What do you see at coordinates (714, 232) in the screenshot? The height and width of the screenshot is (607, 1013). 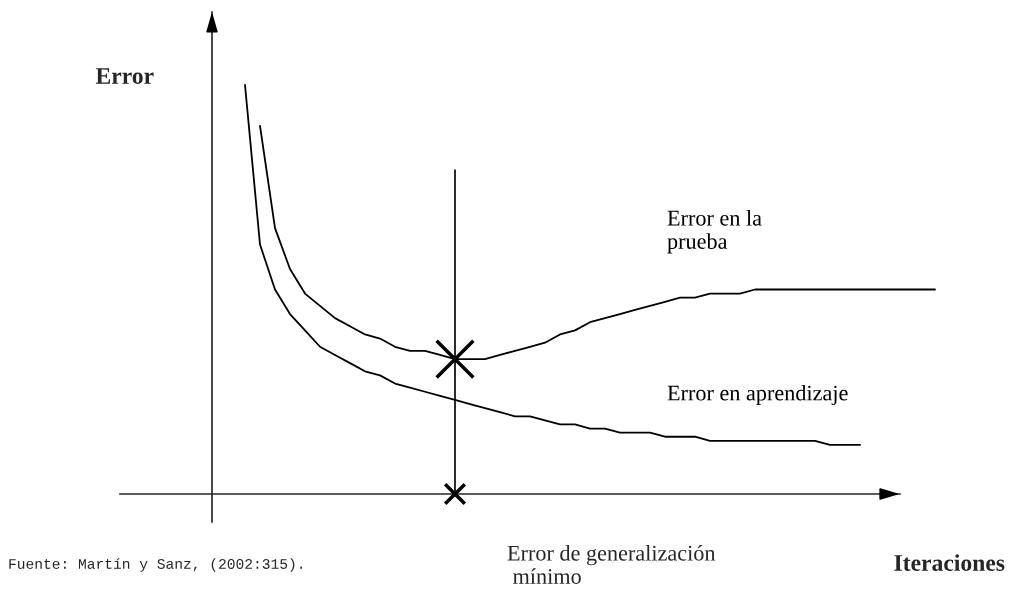 I see `series-label: Error en la prueba` at bounding box center [714, 232].